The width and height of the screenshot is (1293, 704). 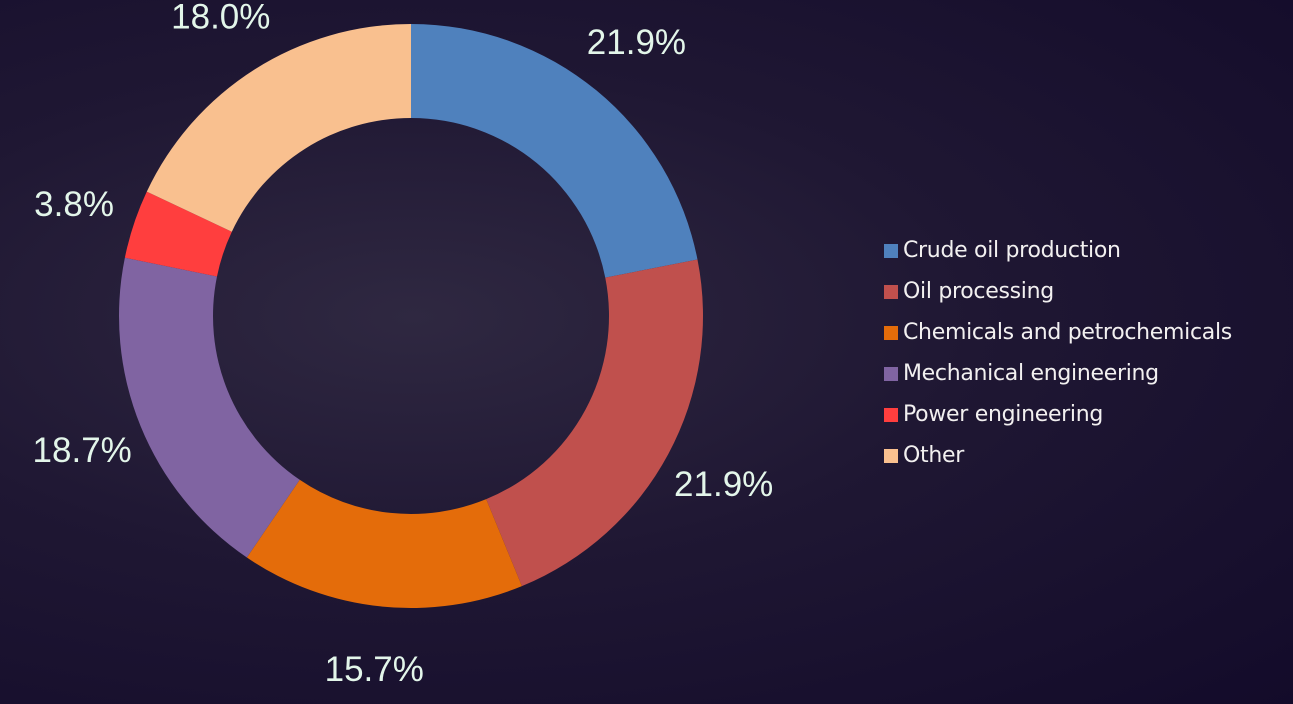 I want to click on legend-label: Crude oil production, so click(x=1012, y=250).